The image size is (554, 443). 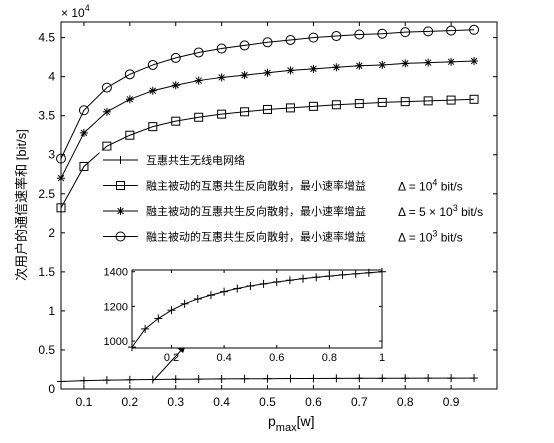 What do you see at coordinates (46, 350) in the screenshot?
I see `y-tick-label: 0.5` at bounding box center [46, 350].